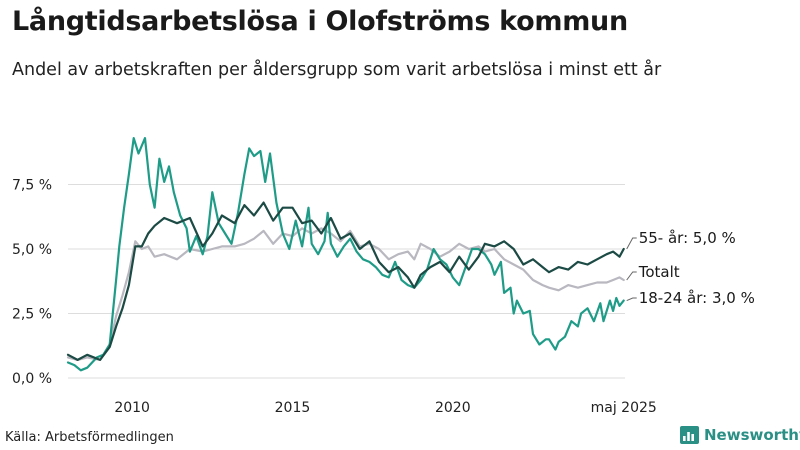  I want to click on end-label-18-24: 18-24 år: 3,0 %, so click(697, 298).